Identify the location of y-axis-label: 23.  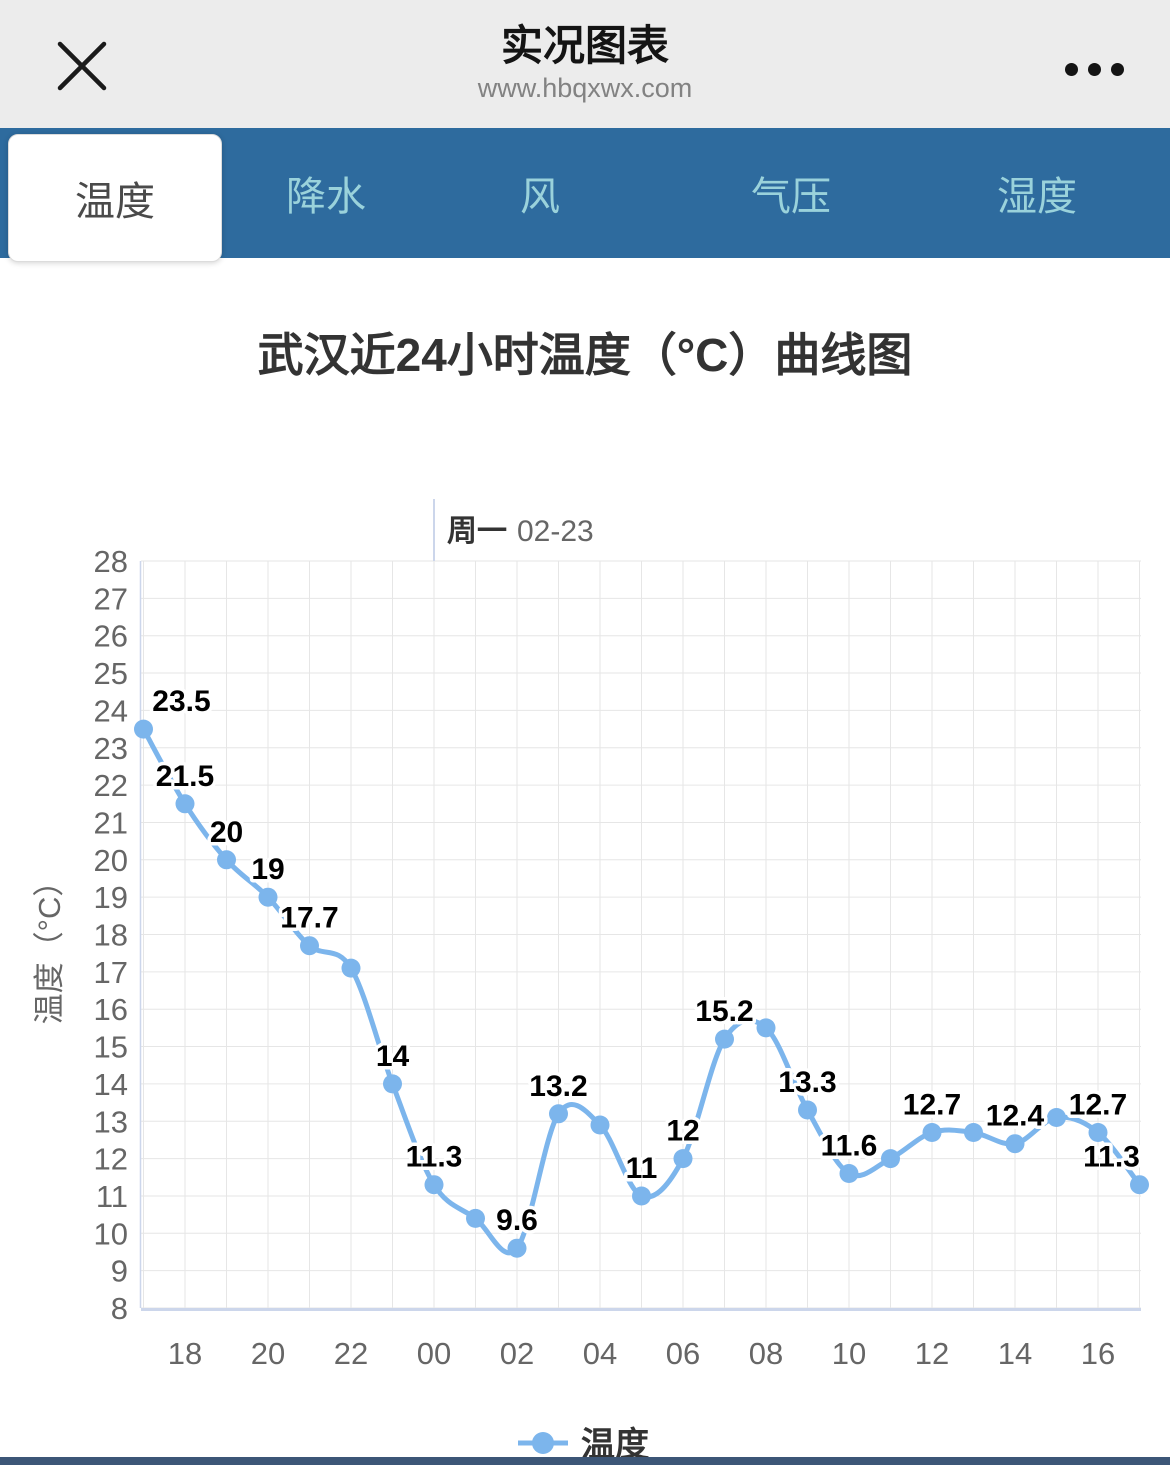
(111, 747).